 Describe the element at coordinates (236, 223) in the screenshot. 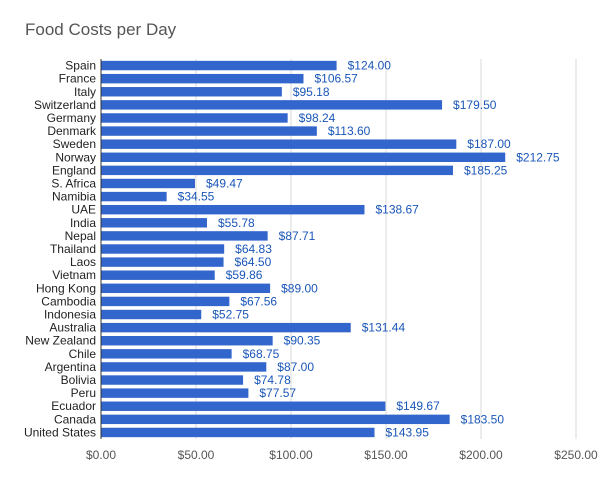

I see `data-label: $55.78` at that location.